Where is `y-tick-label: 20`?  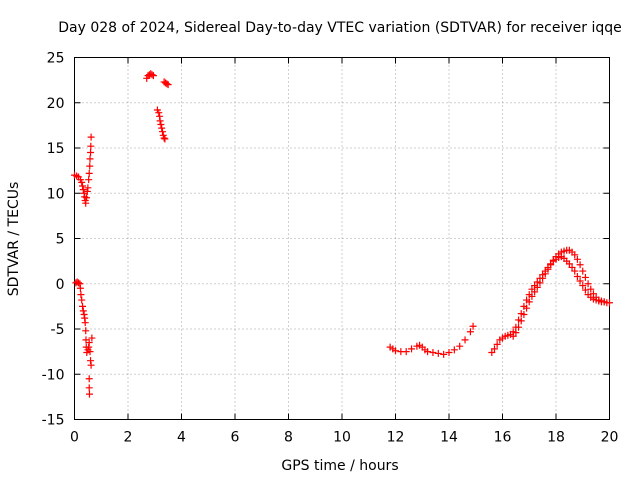 y-tick-label: 20 is located at coordinates (56, 104).